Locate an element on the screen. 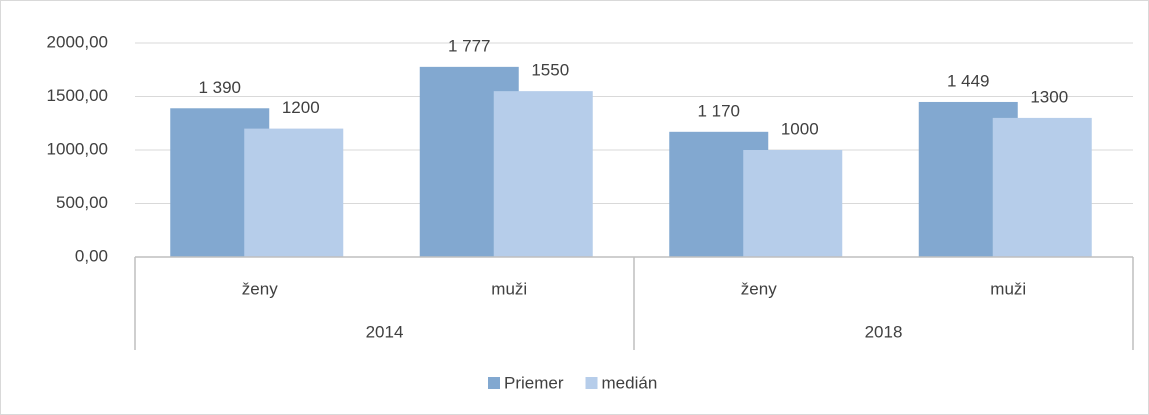  y-tick-label: 2000,00 is located at coordinates (77, 41).